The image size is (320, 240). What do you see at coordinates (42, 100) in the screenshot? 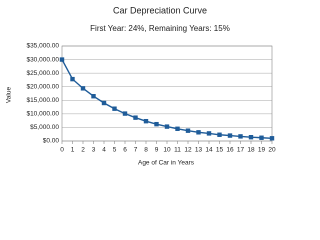
I see `y-tick-label: $15,000.00` at bounding box center [42, 100].